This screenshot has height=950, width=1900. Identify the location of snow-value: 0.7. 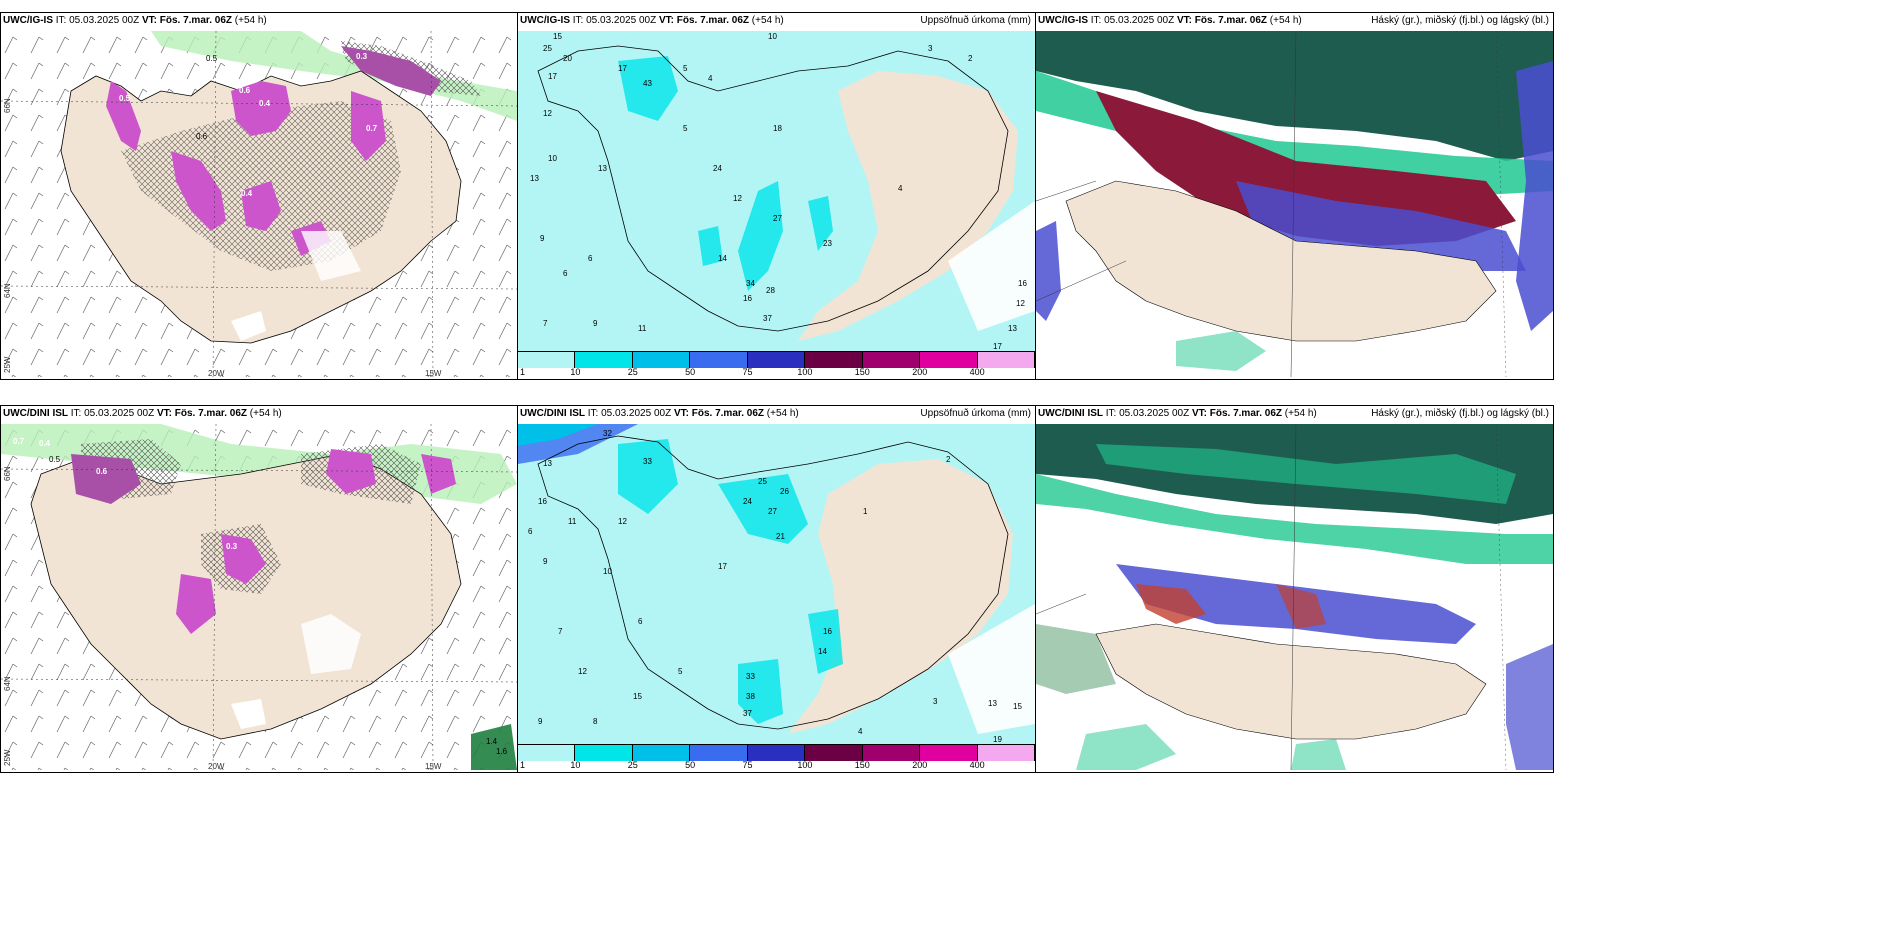
(19, 441).